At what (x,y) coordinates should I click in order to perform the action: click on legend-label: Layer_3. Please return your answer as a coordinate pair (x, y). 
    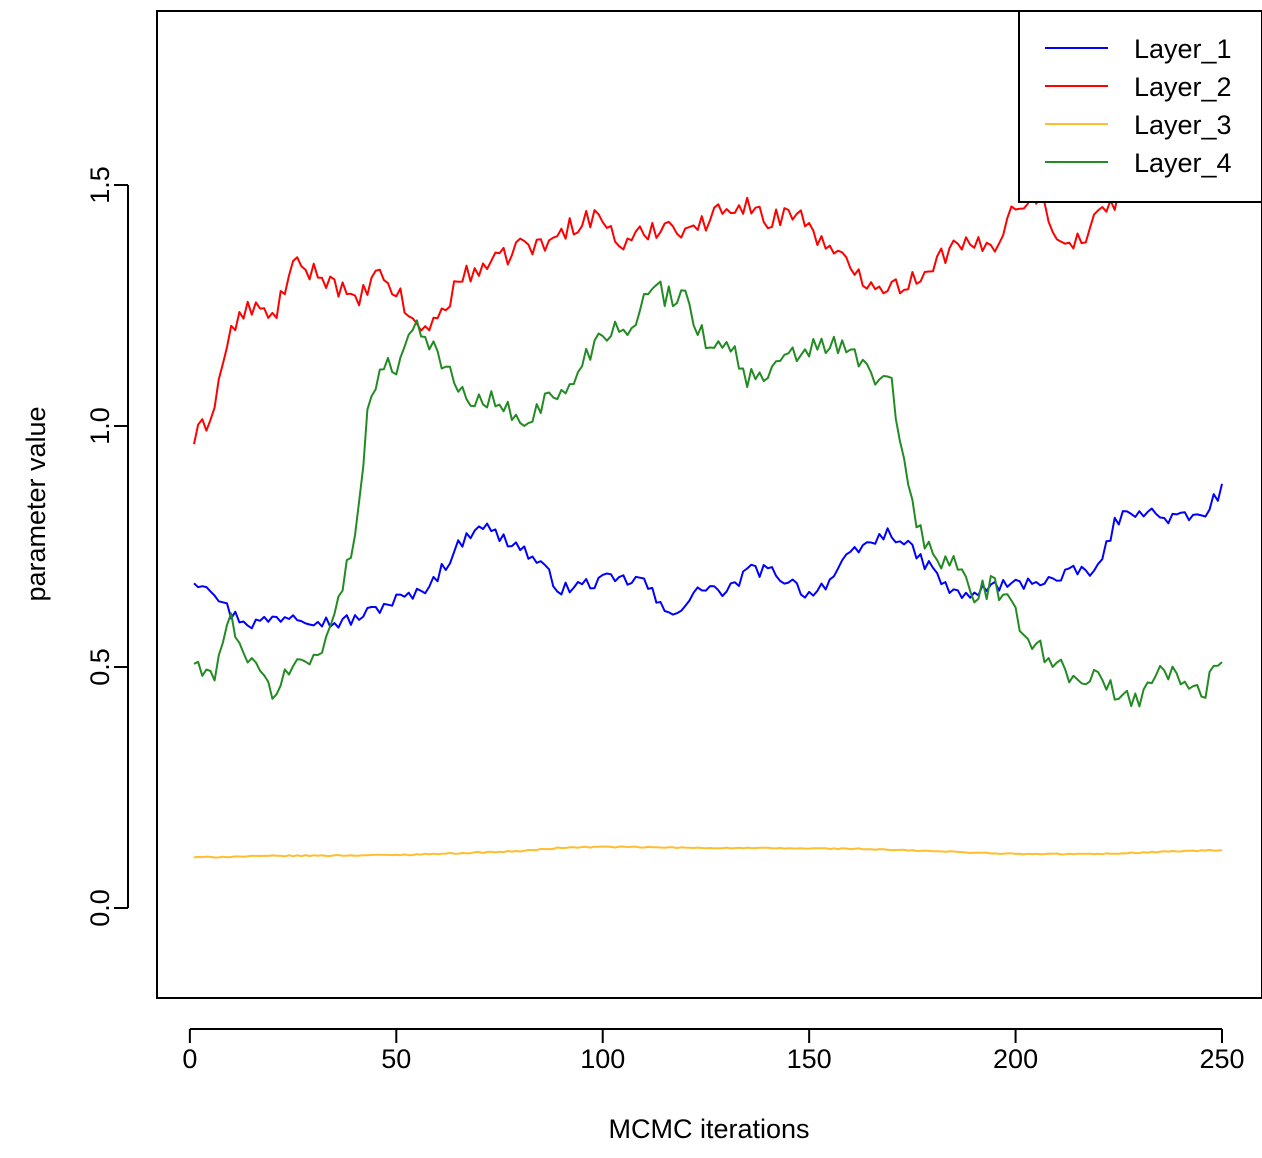
    Looking at the image, I should click on (1183, 125).